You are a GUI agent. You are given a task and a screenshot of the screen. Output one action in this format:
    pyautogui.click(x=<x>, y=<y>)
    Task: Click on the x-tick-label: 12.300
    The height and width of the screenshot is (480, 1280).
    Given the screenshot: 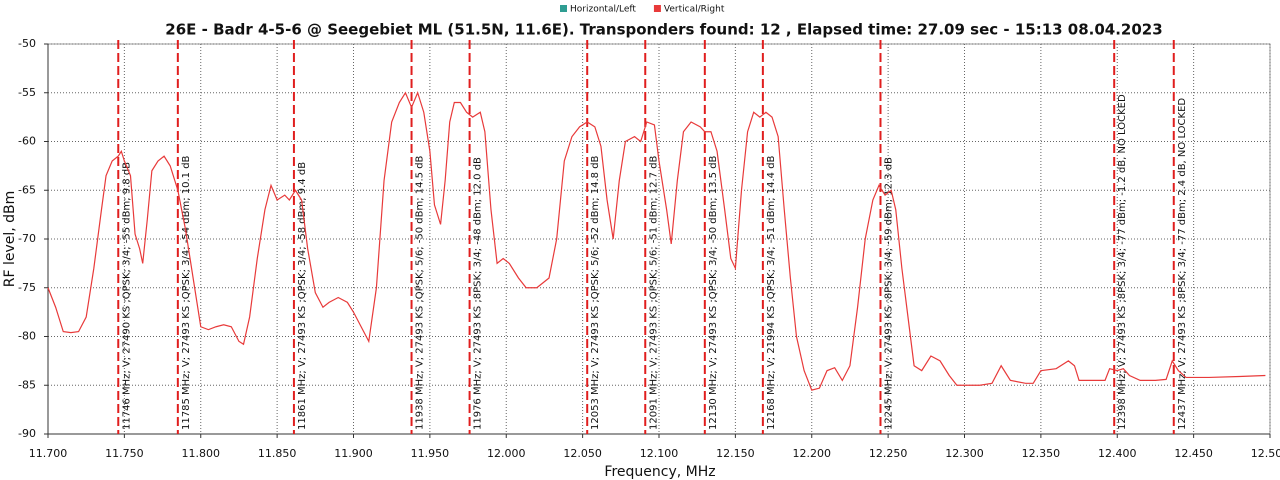 What is the action you would take?
    pyautogui.click(x=964, y=453)
    